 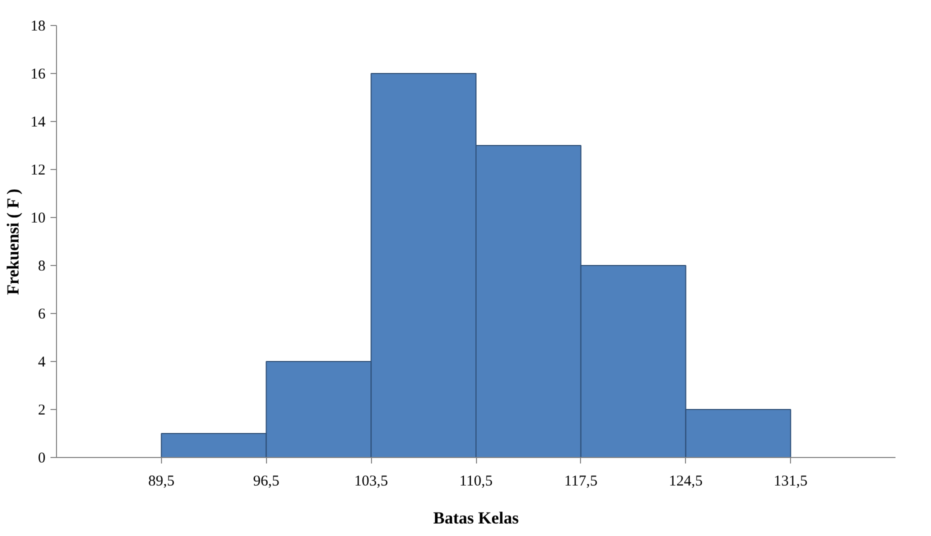 What do you see at coordinates (476, 482) in the screenshot?
I see `x-tick-label: 110,5` at bounding box center [476, 482].